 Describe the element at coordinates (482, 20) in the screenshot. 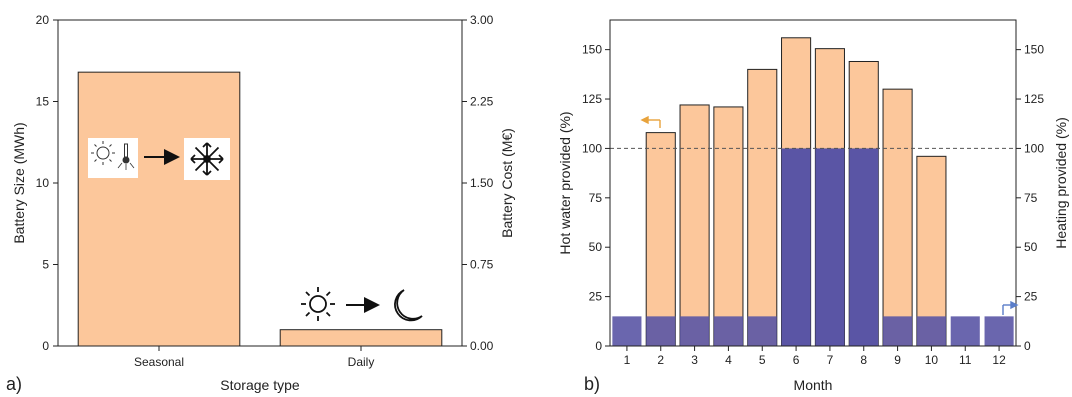

I see `y2-tick-label: 3.00` at that location.